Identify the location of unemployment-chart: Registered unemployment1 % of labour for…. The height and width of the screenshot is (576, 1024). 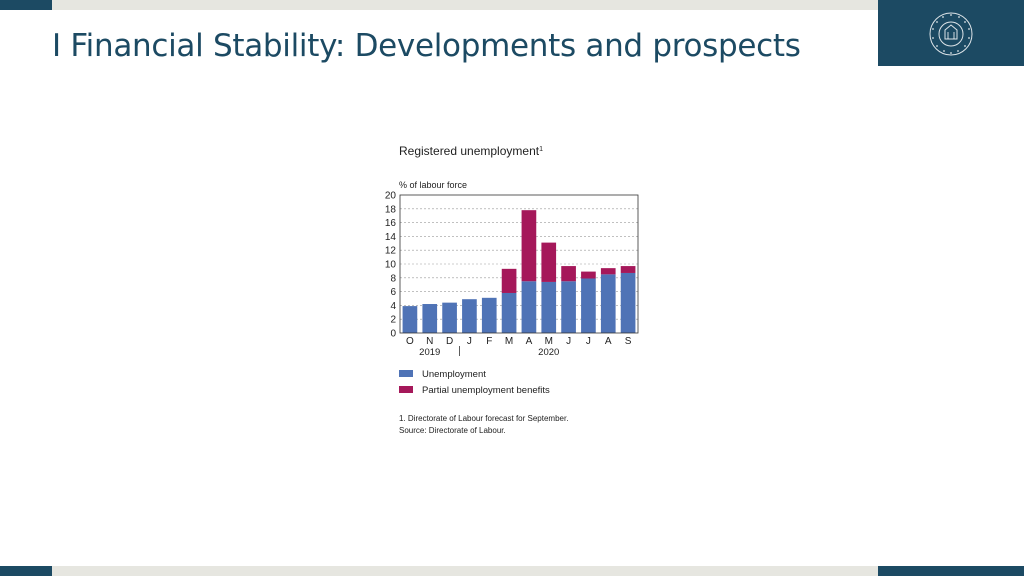
(512, 289).